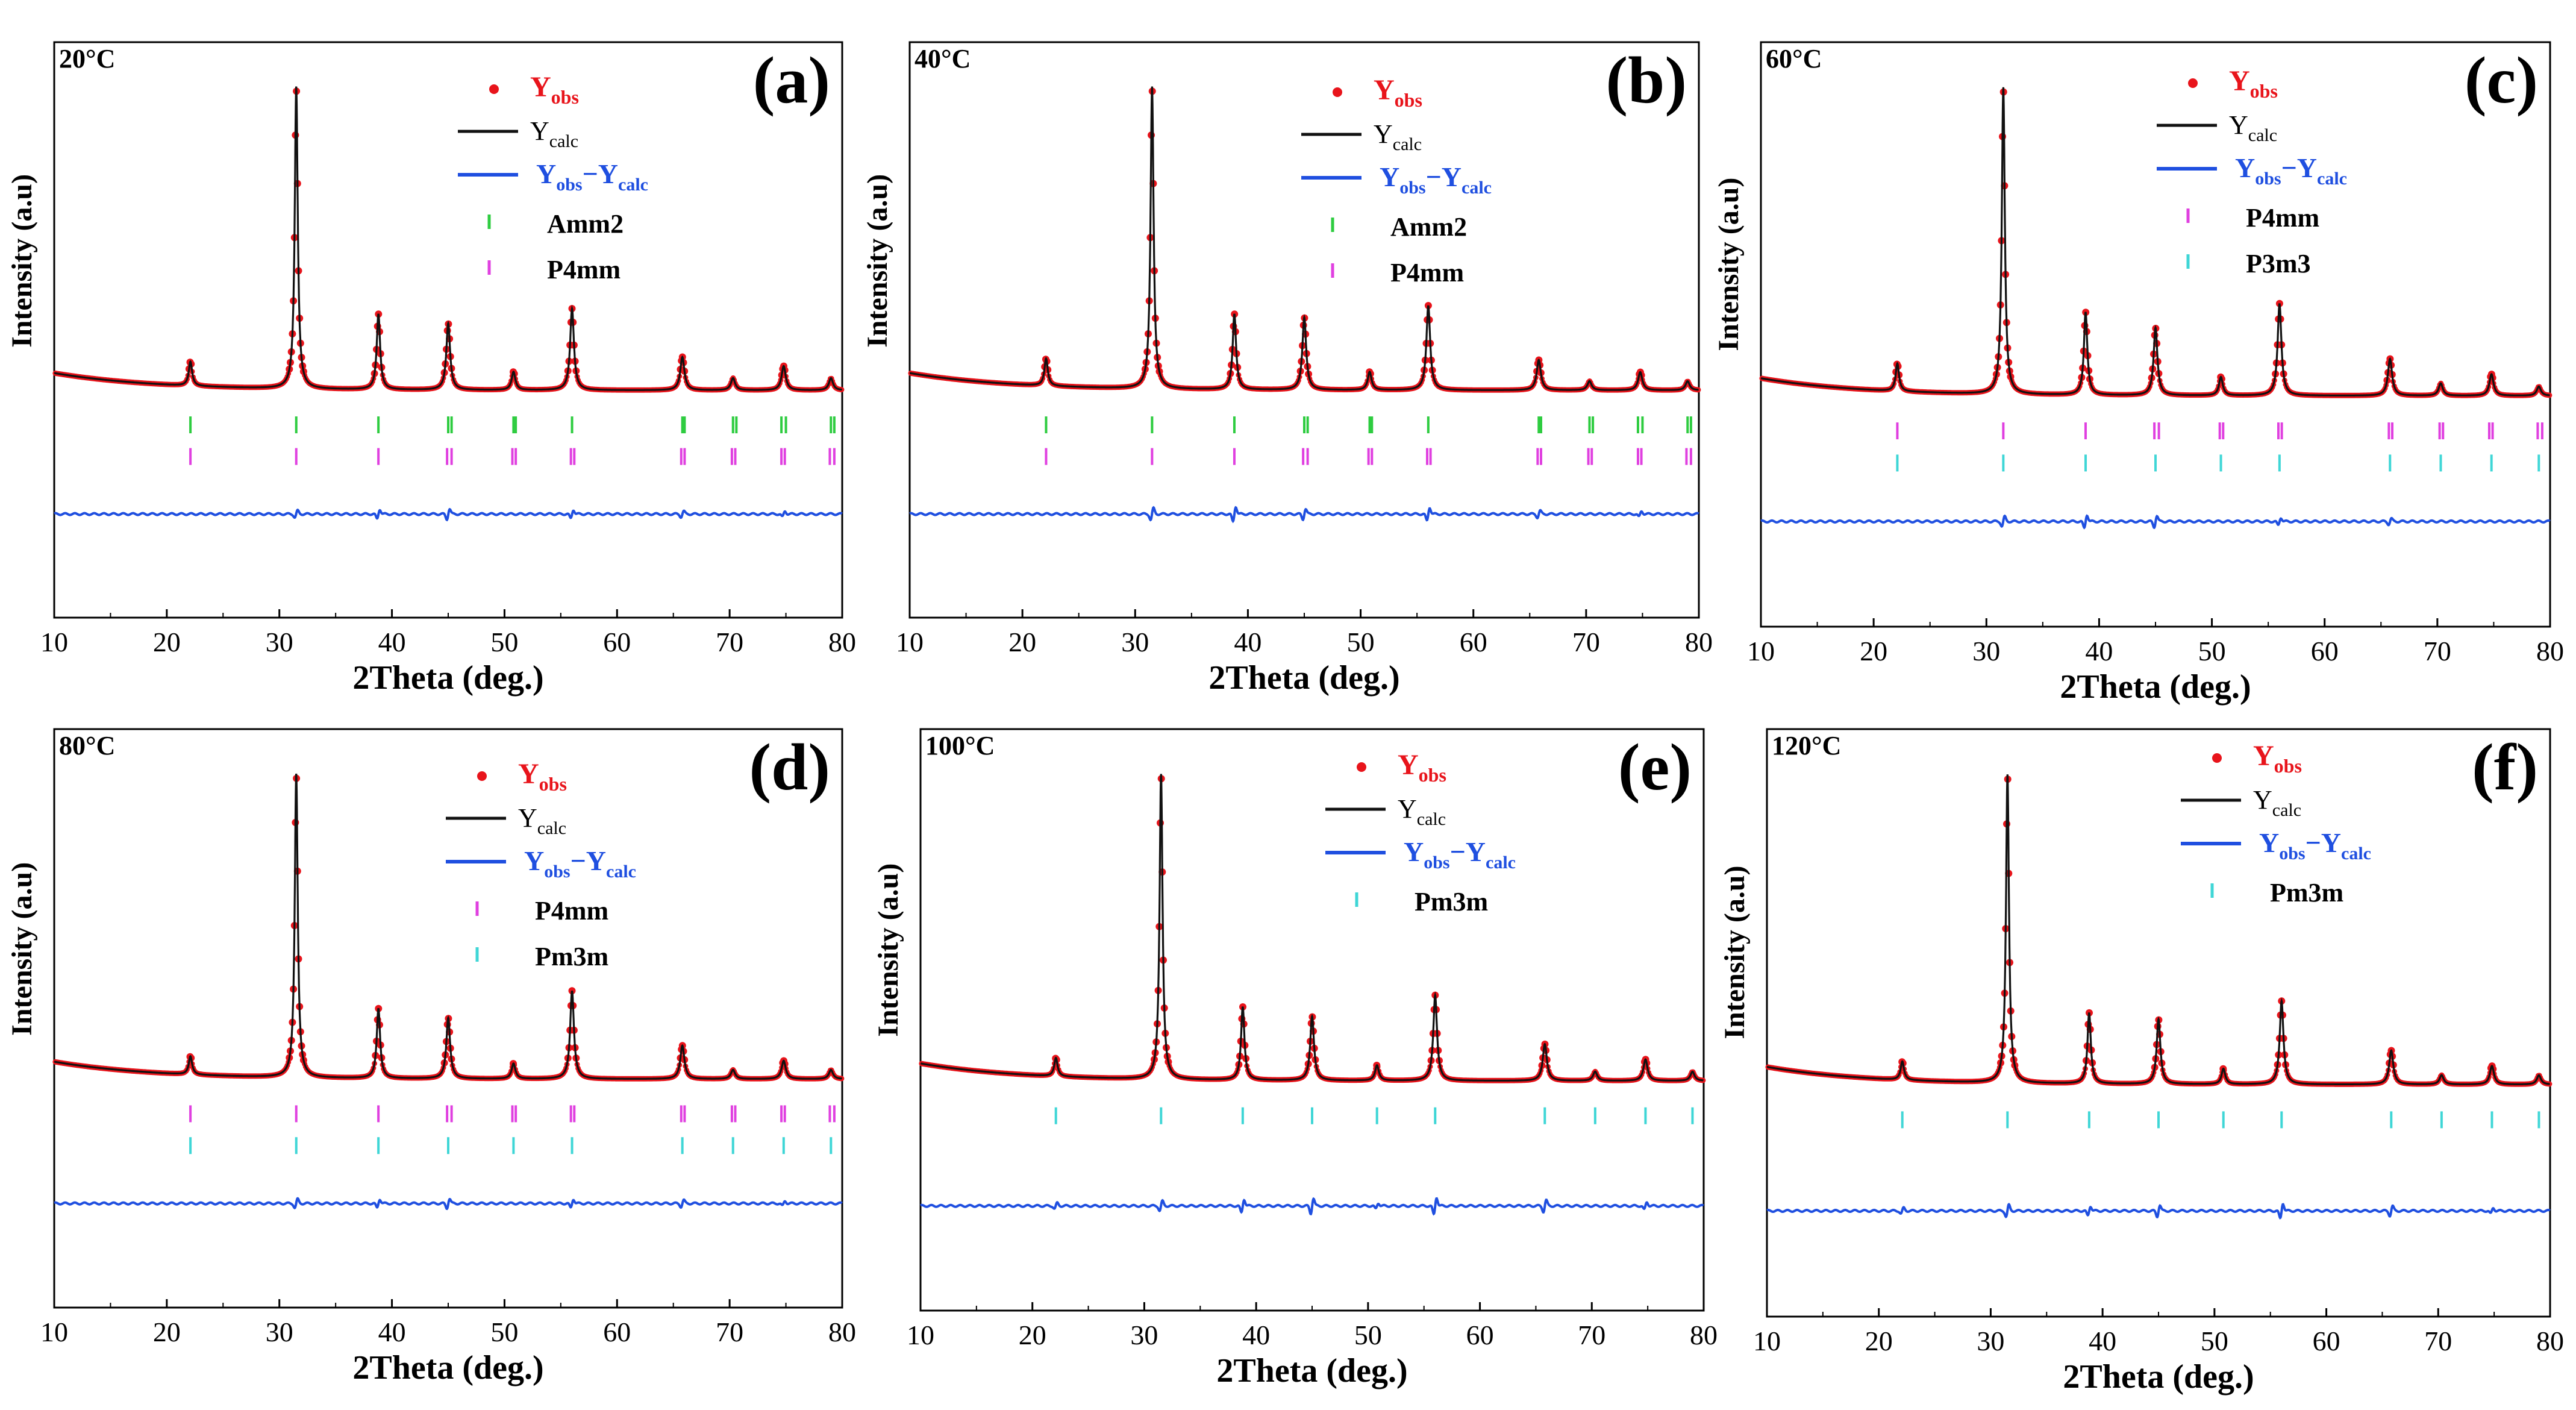 This screenshot has width=2576, height=1410. What do you see at coordinates (586, 224) in the screenshot?
I see `legend-phase-label: Amm2` at bounding box center [586, 224].